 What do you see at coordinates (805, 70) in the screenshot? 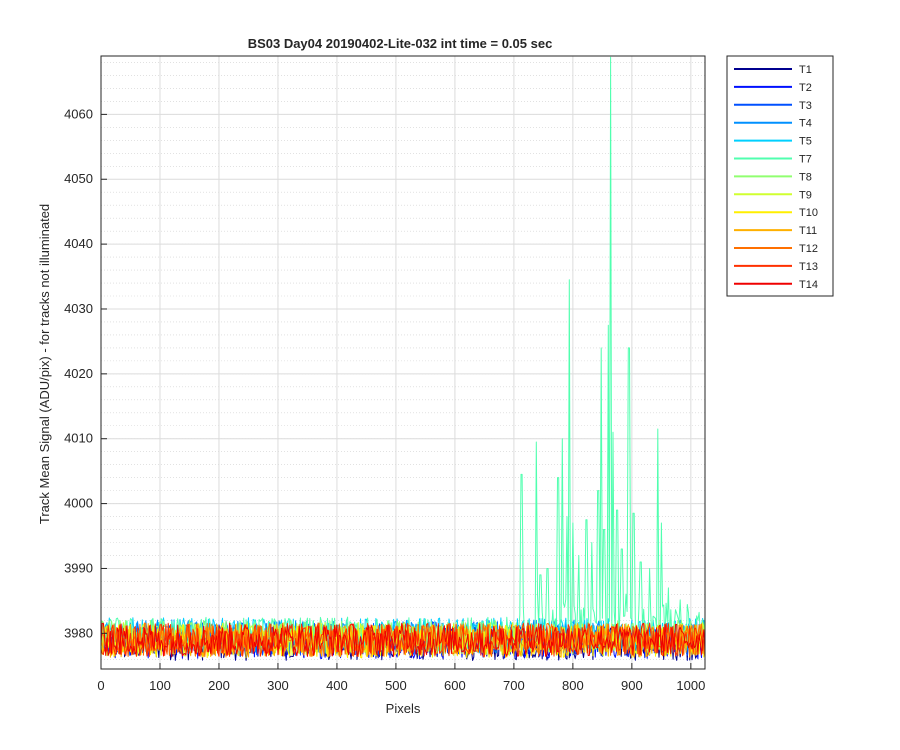
I see `legend-label-t1: T1` at bounding box center [805, 70].